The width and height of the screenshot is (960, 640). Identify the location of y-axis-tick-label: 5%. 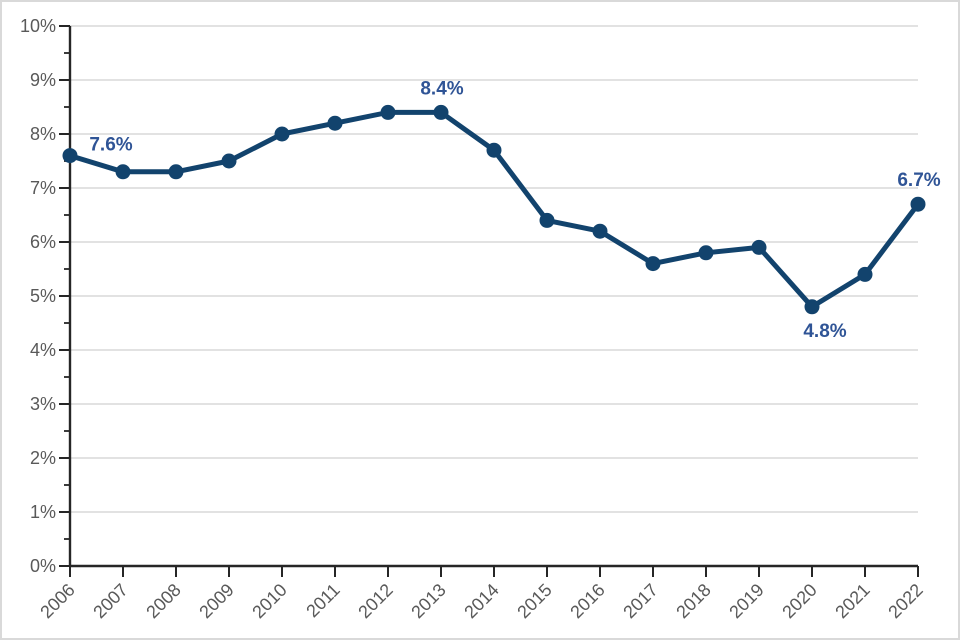
(43, 296).